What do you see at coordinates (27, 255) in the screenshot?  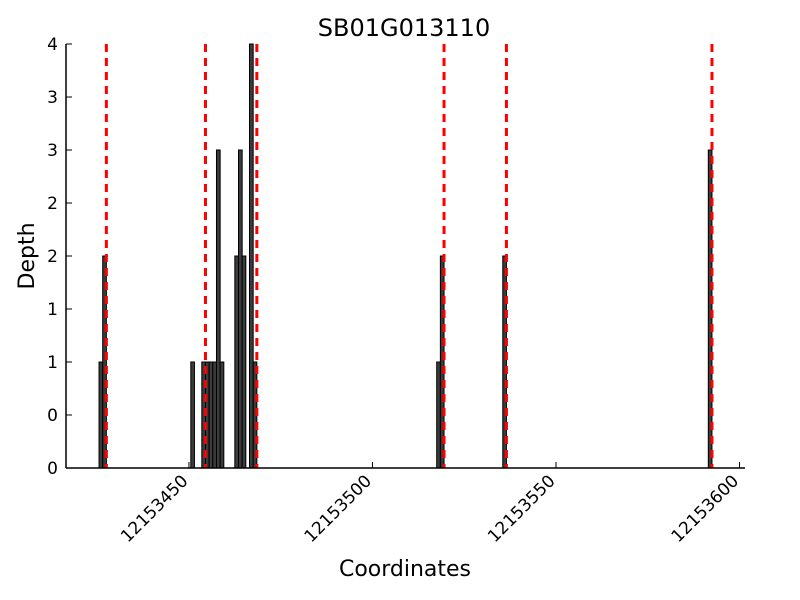 I see `y-axis-label: Depth` at bounding box center [27, 255].